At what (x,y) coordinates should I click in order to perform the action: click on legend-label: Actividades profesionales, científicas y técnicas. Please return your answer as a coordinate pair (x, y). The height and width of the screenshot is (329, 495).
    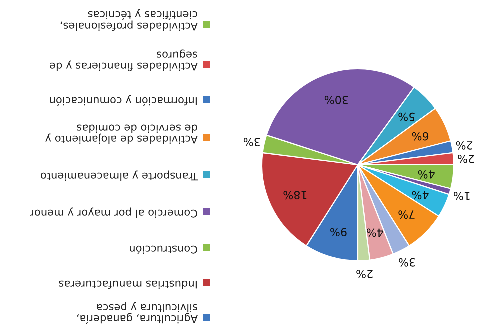
    Looking at the image, I should click on (129, 20).